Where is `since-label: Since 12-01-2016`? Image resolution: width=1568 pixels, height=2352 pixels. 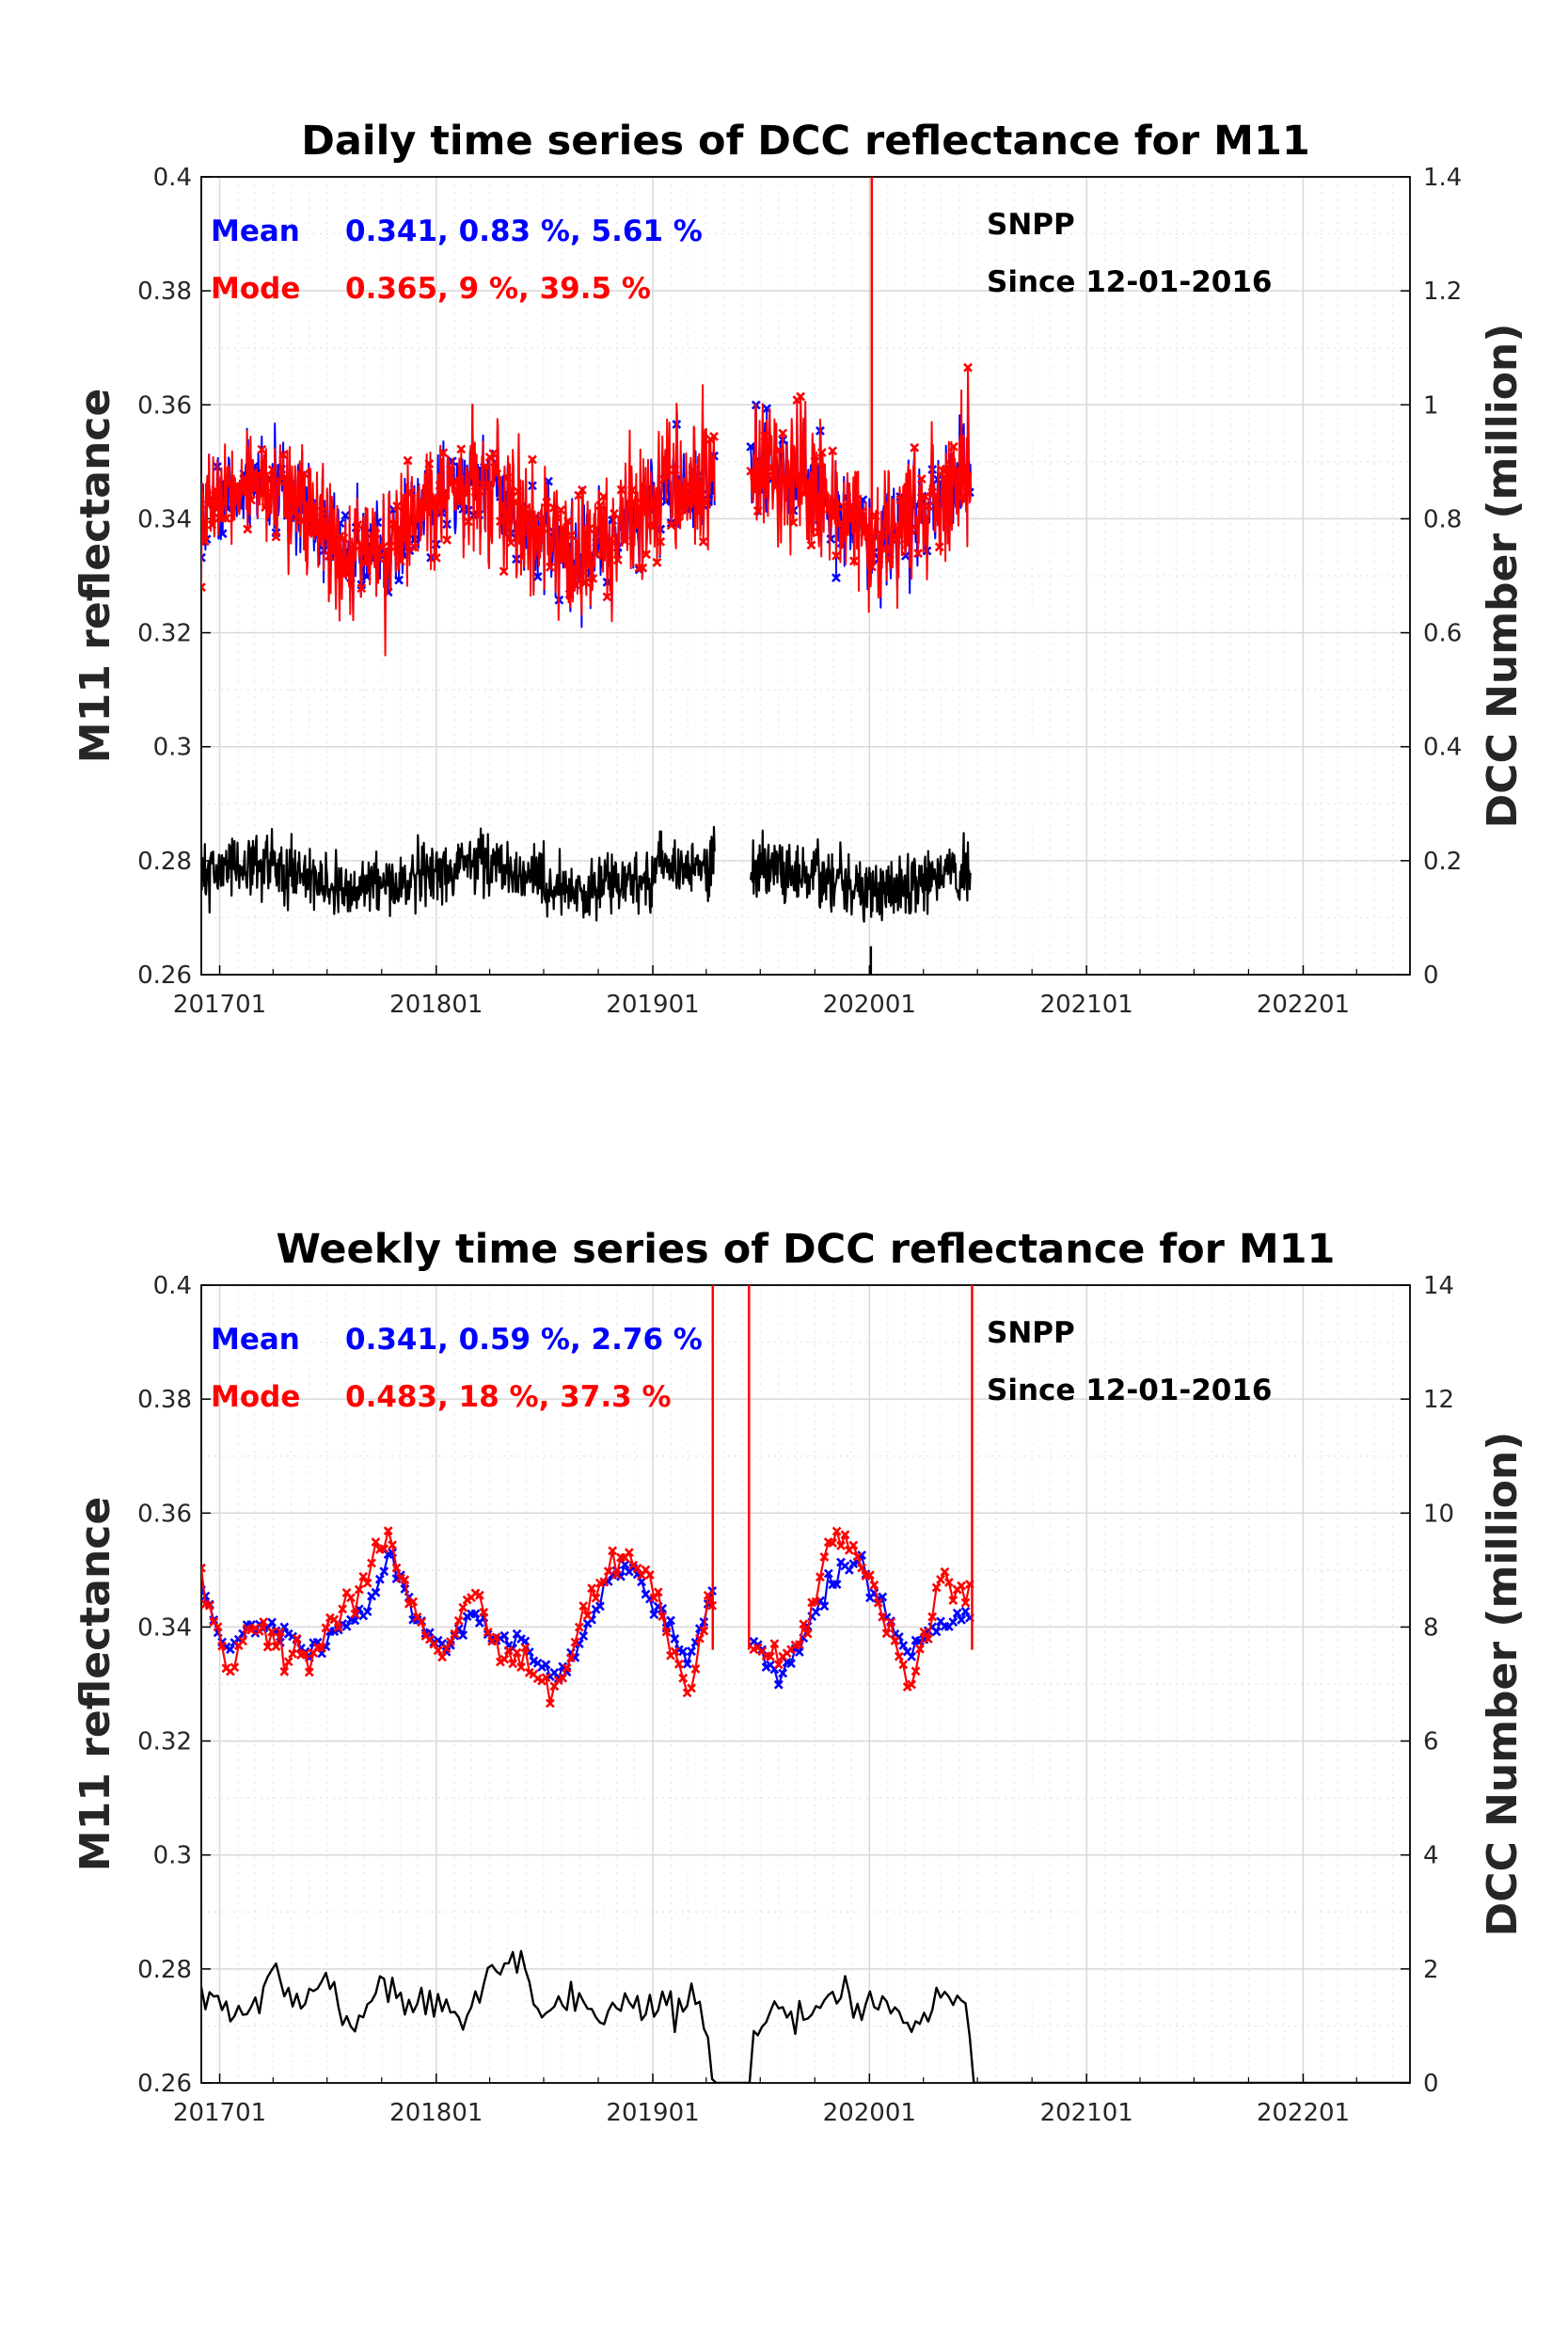 since-label: Since 12-01-2016 is located at coordinates (1130, 282).